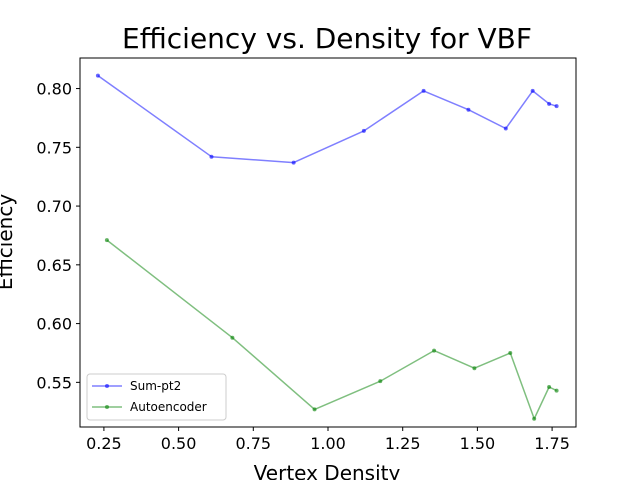  Describe the element at coordinates (155, 386) in the screenshot. I see `legend-label-sum-pt2: Sum-pt2` at that location.